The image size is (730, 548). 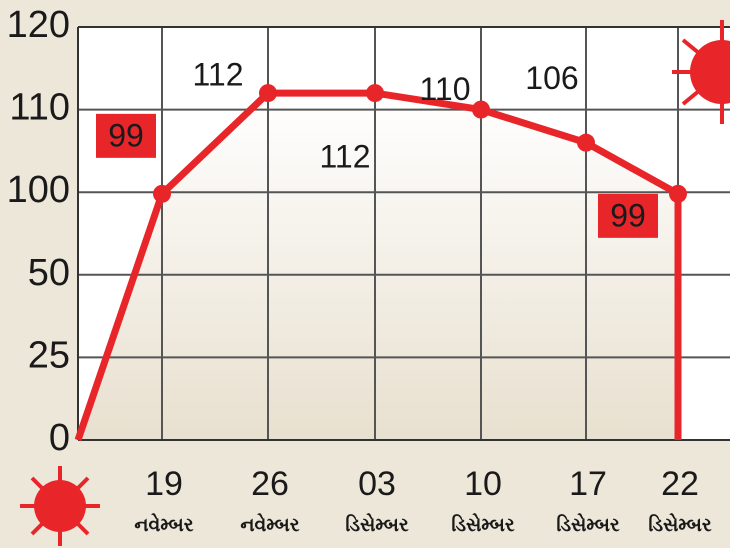 What do you see at coordinates (49, 273) in the screenshot?
I see `y-tick-label: 50` at bounding box center [49, 273].